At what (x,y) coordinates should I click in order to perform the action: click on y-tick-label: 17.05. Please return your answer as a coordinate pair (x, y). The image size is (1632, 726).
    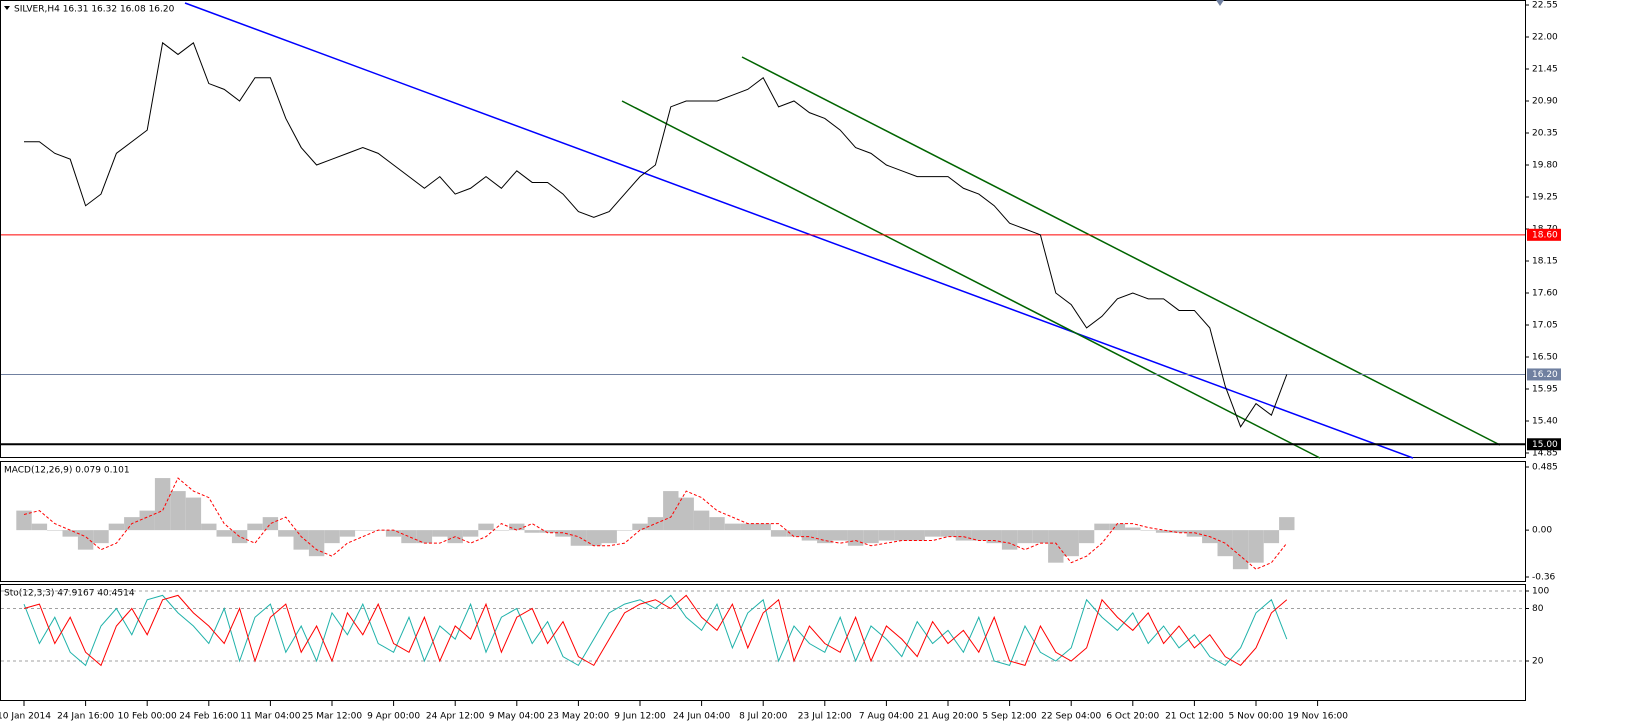
    Looking at the image, I should click on (1545, 326).